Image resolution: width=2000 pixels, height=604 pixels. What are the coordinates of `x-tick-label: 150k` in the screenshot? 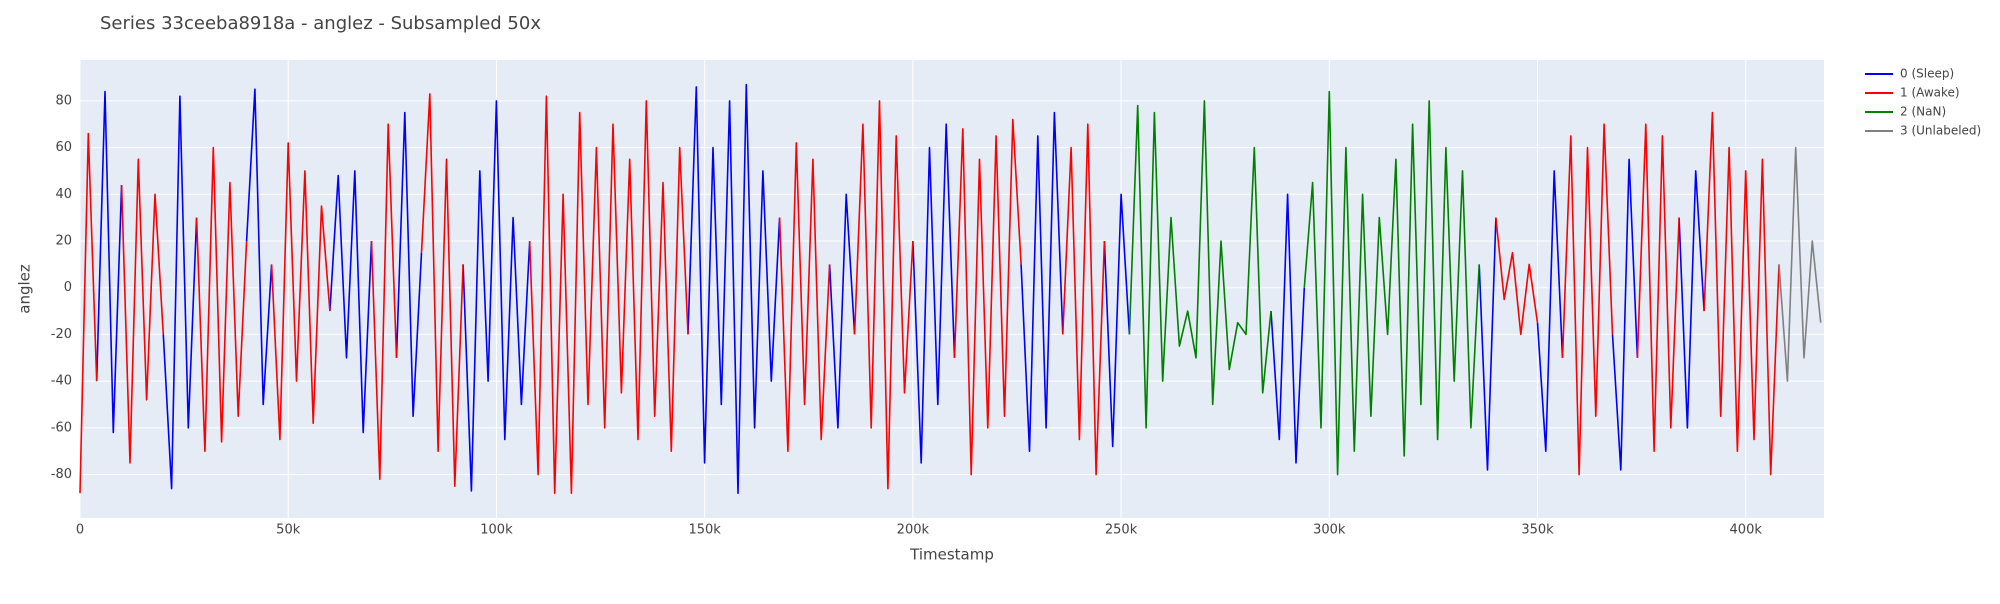 It's located at (704, 530).